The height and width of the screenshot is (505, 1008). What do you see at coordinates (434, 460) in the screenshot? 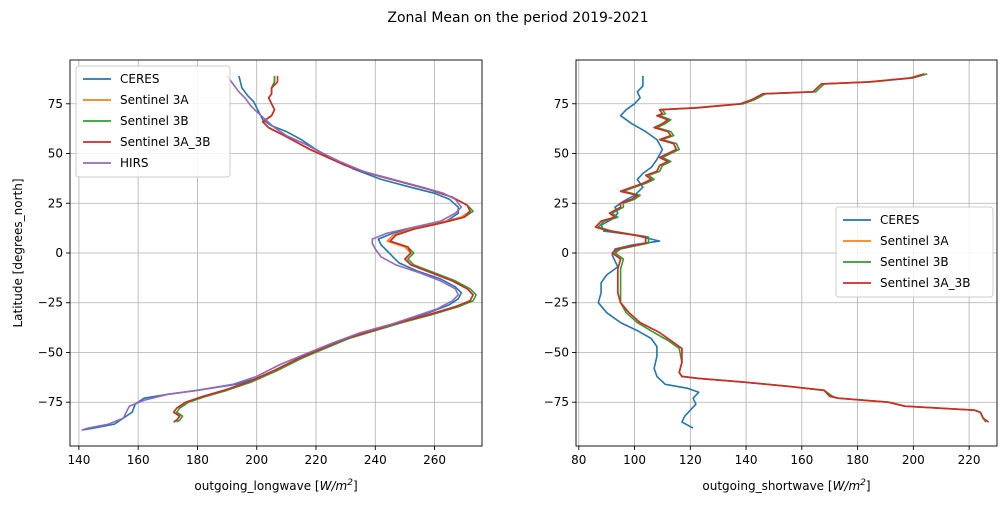
I see `x-tick-label: 260` at bounding box center [434, 460].